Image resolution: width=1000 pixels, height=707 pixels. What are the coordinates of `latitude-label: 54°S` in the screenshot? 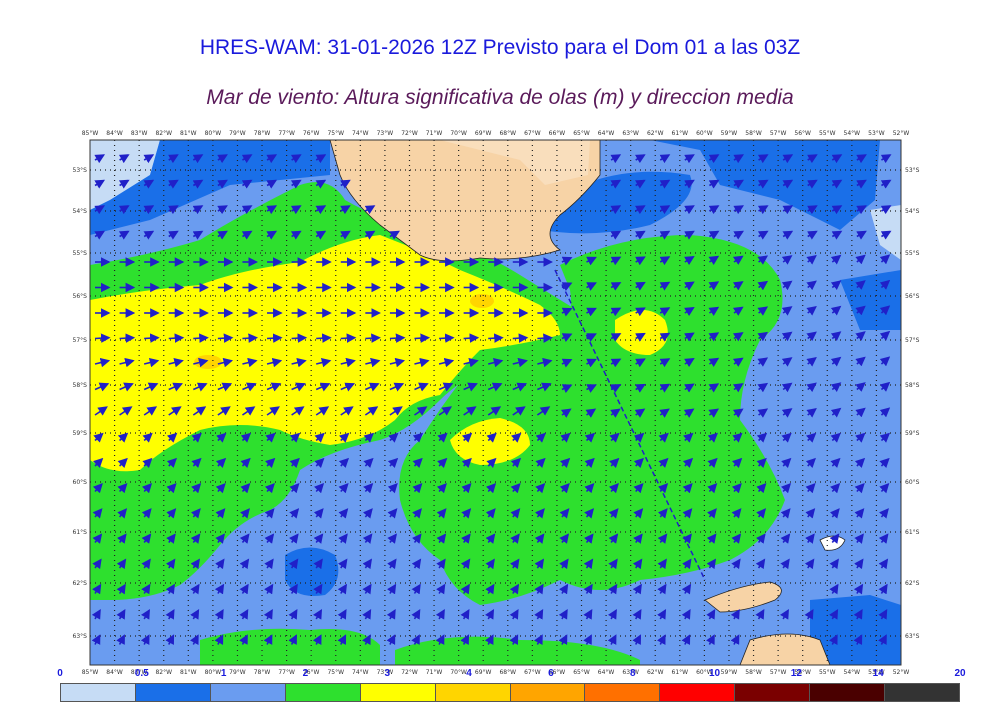 It's located at (912, 211).